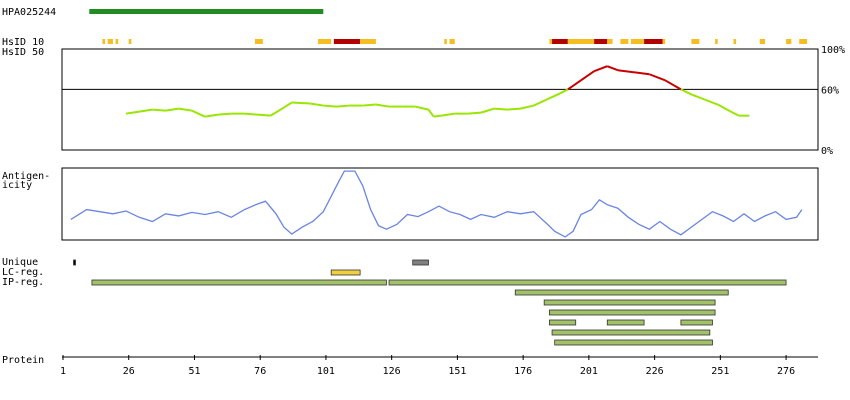  What do you see at coordinates (63, 371) in the screenshot?
I see `x-tick-label: 1` at bounding box center [63, 371].